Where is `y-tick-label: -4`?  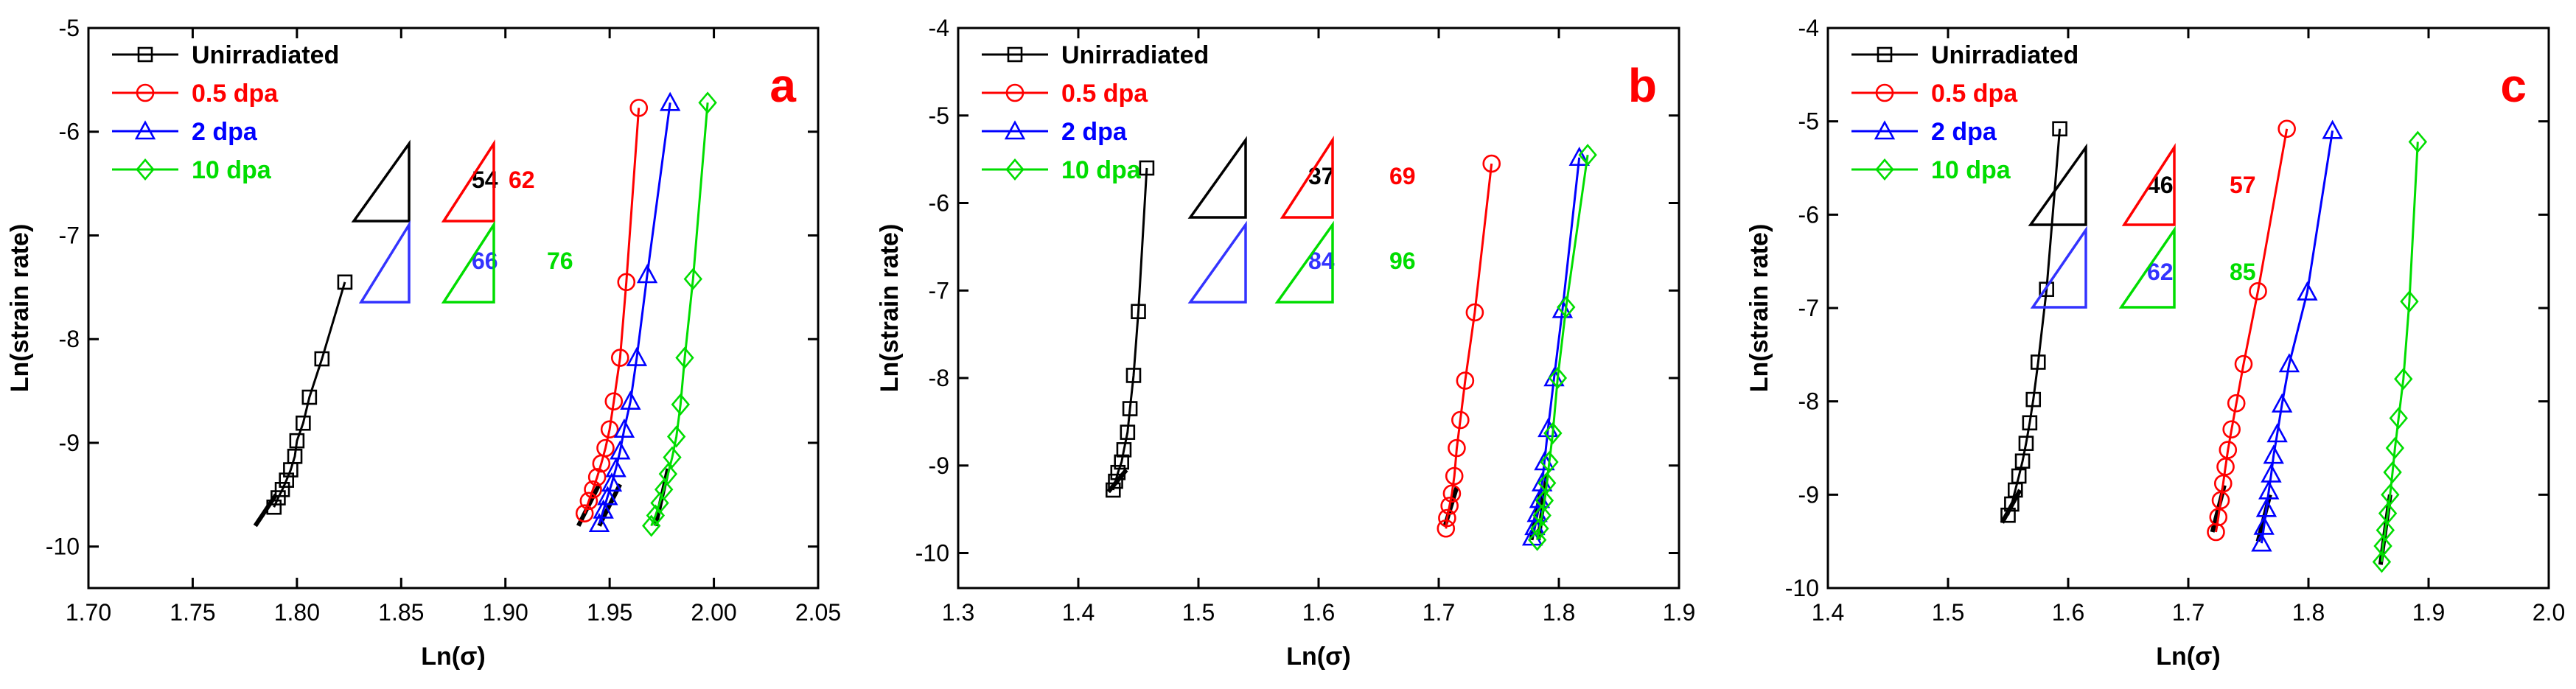 y-tick-label: -4 is located at coordinates (1809, 28).